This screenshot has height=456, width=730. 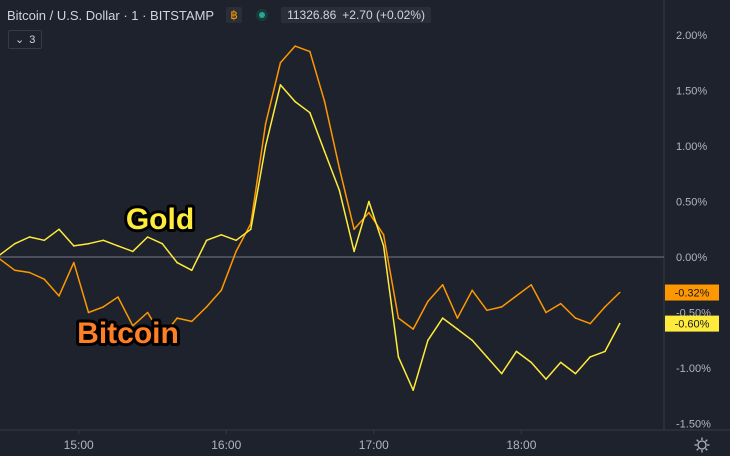 What do you see at coordinates (111, 15) in the screenshot?
I see `symbol-title: Bitcoin / U.S. Dollar · 1 · BITSTAMP` at bounding box center [111, 15].